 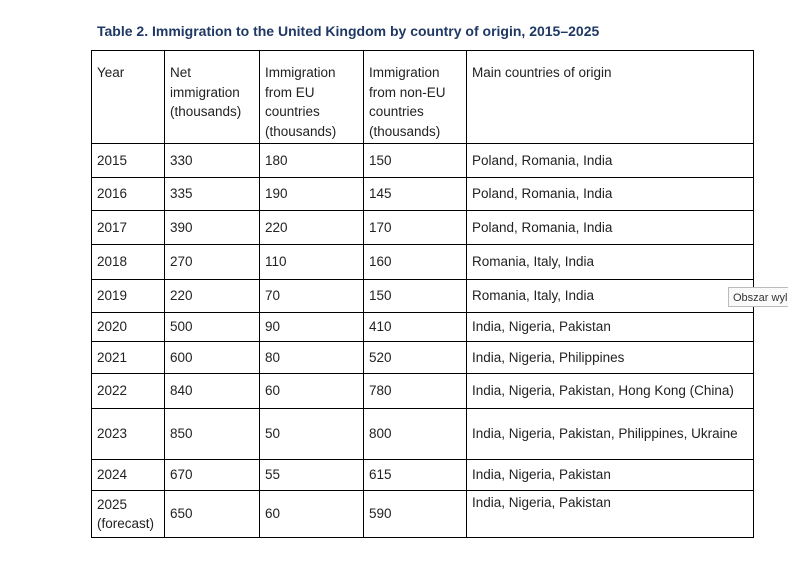 I want to click on table-row: 2017 390 220 170 Poland, Romania, India, so click(x=422, y=227).